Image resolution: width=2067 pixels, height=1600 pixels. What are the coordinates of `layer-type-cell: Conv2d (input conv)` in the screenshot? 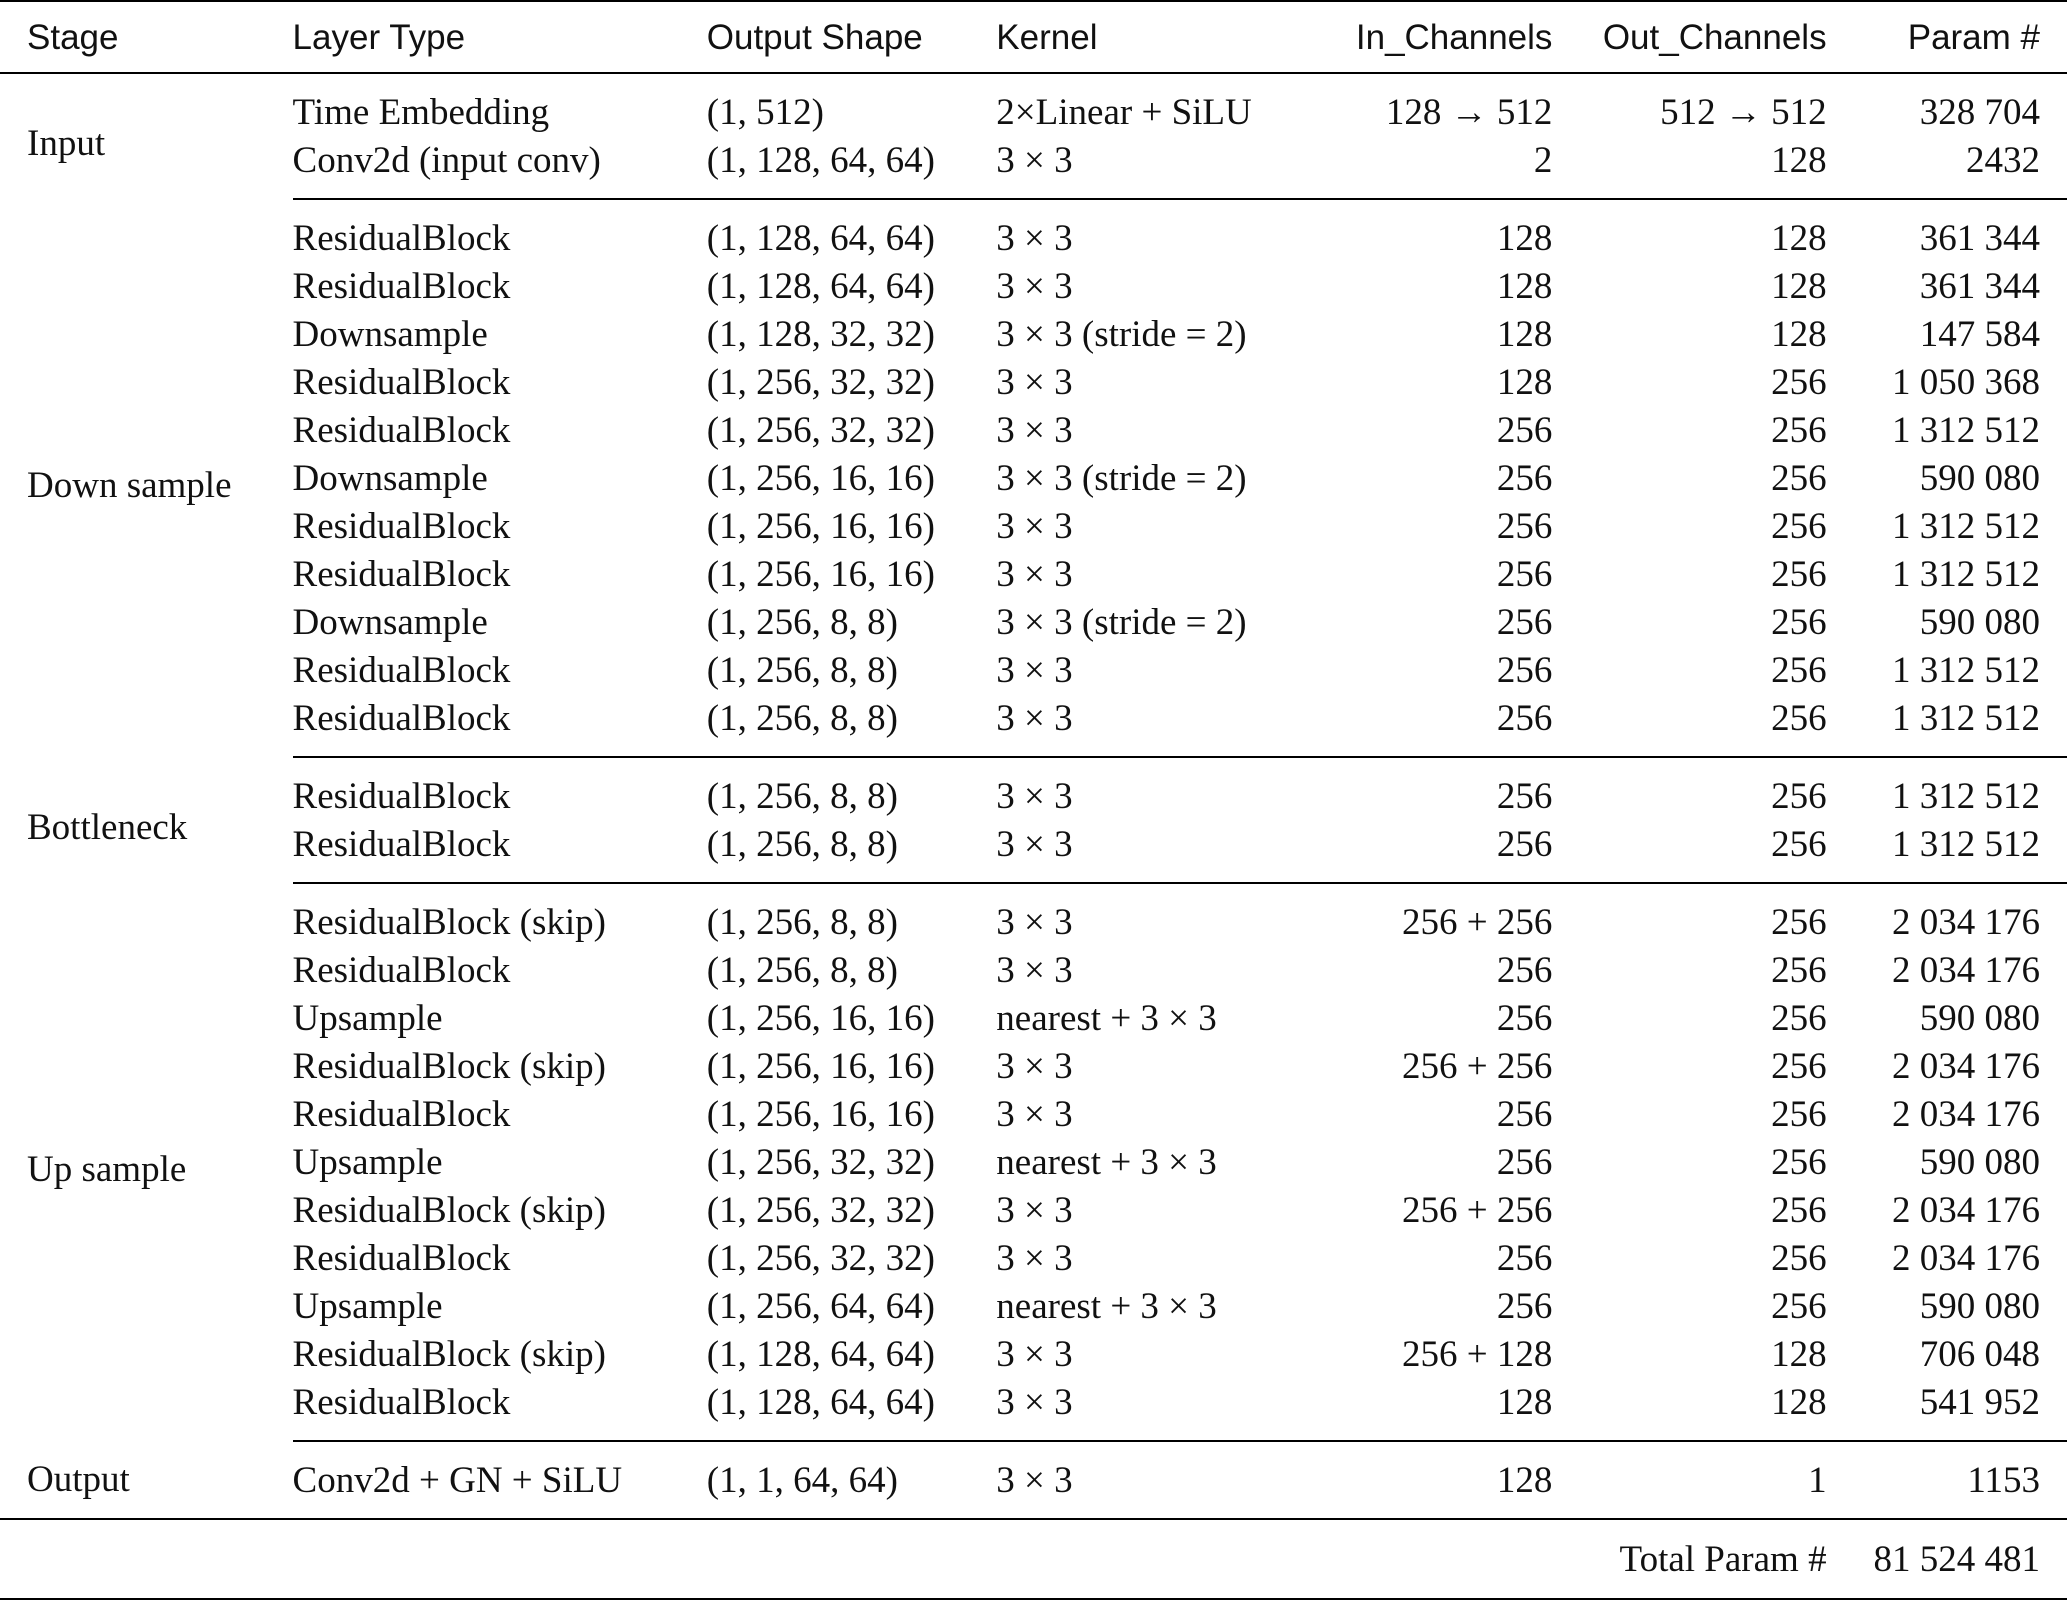 It's located at (499, 168).